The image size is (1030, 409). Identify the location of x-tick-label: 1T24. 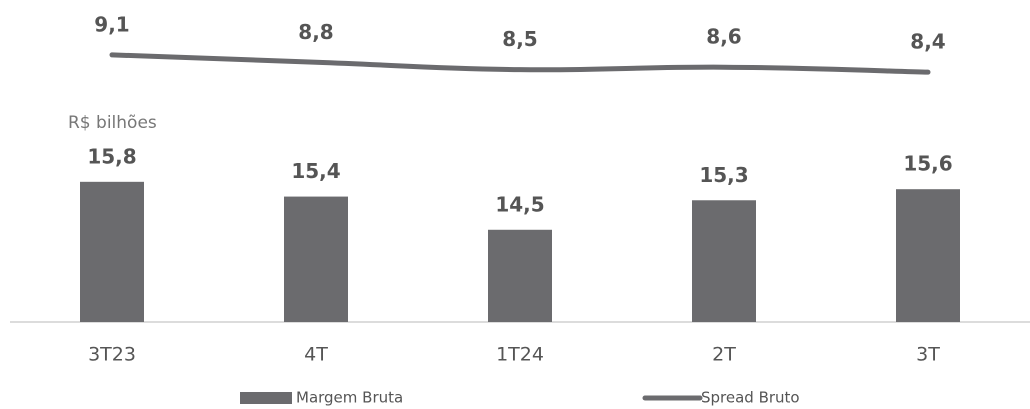
(520, 355).